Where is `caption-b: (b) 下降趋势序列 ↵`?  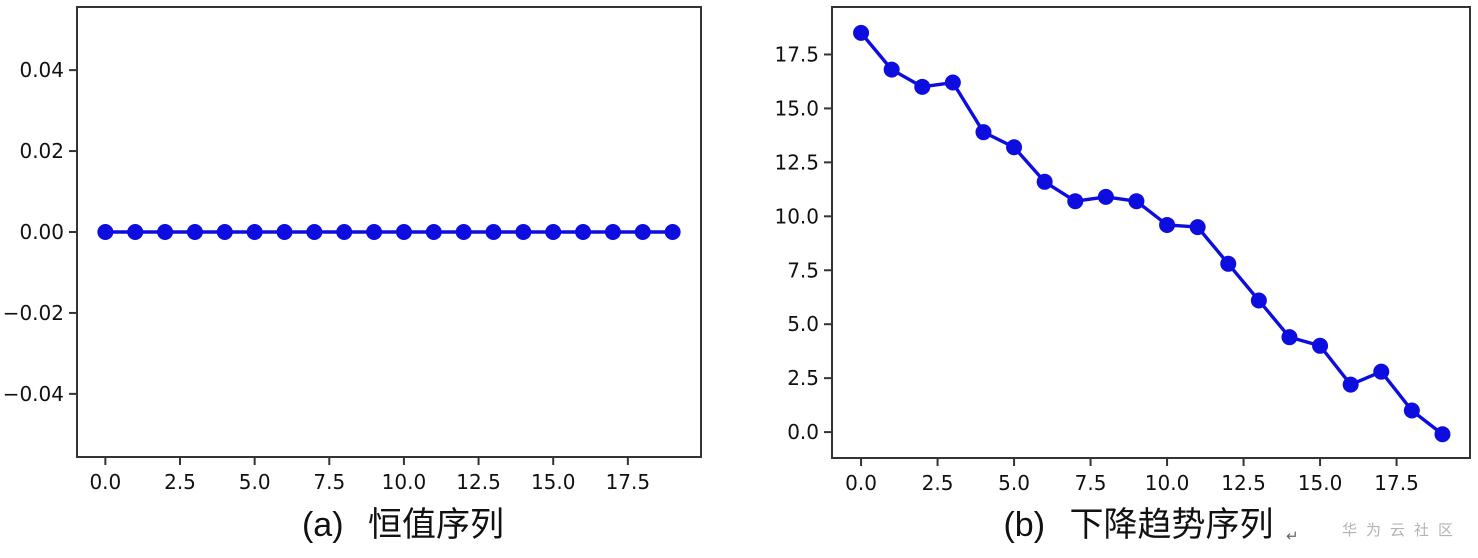
caption-b: (b) 下降趋势序列 ↵ is located at coordinates (1151, 525).